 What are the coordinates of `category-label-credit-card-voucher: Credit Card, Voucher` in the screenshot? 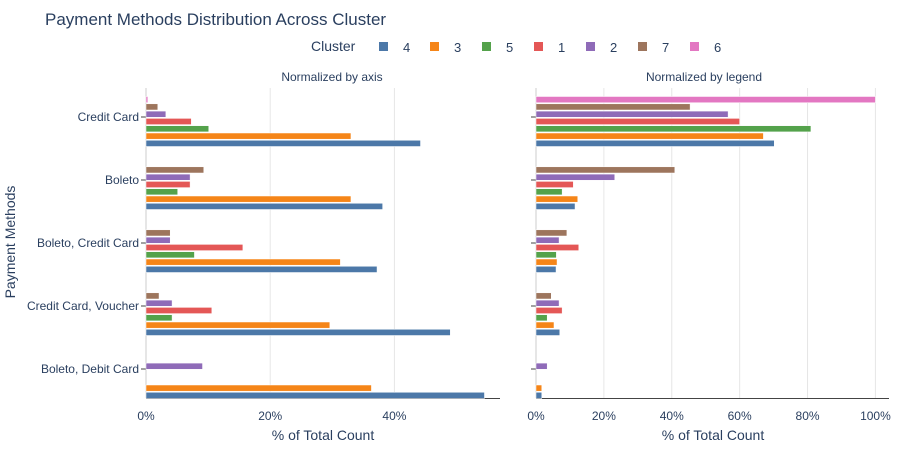 It's located at (83, 306).